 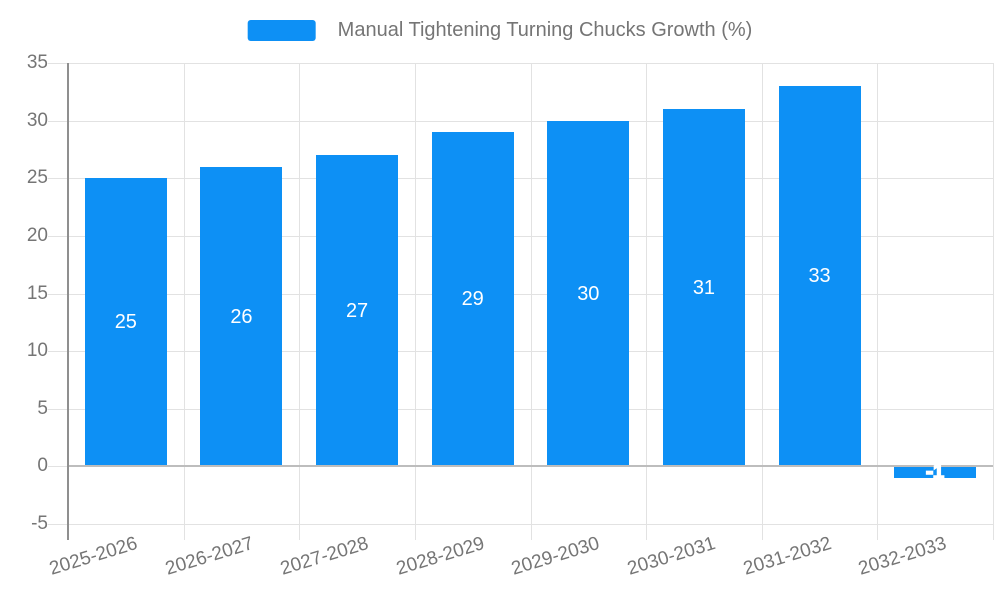 I want to click on bar-2030-2031, so click(x=703, y=288).